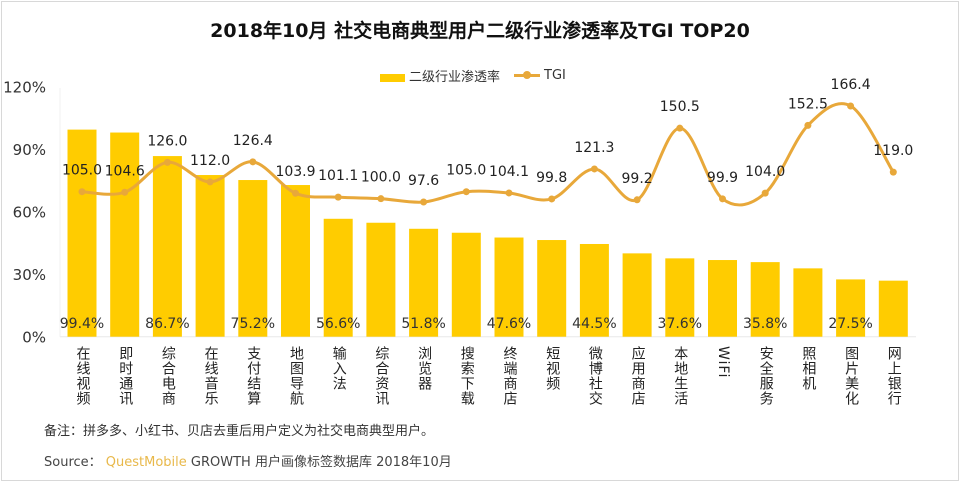 The width and height of the screenshot is (960, 482). Describe the element at coordinates (594, 290) in the screenshot. I see `bar-微博社交` at that location.